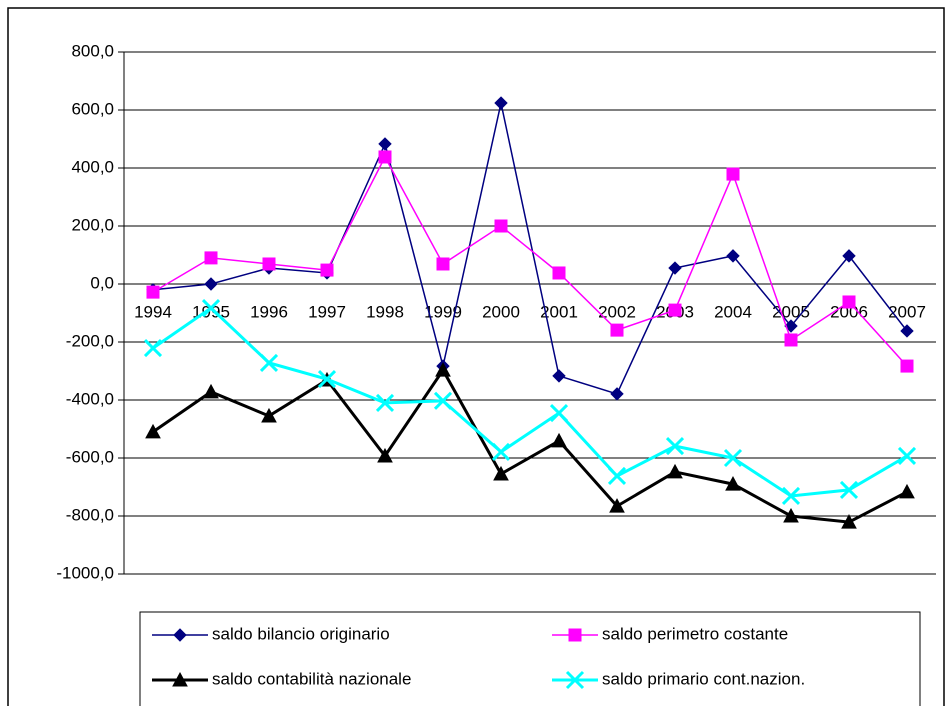 This screenshot has height=706, width=946. Describe the element at coordinates (85, 572) in the screenshot. I see `y-tick-label: -1000,0` at that location.